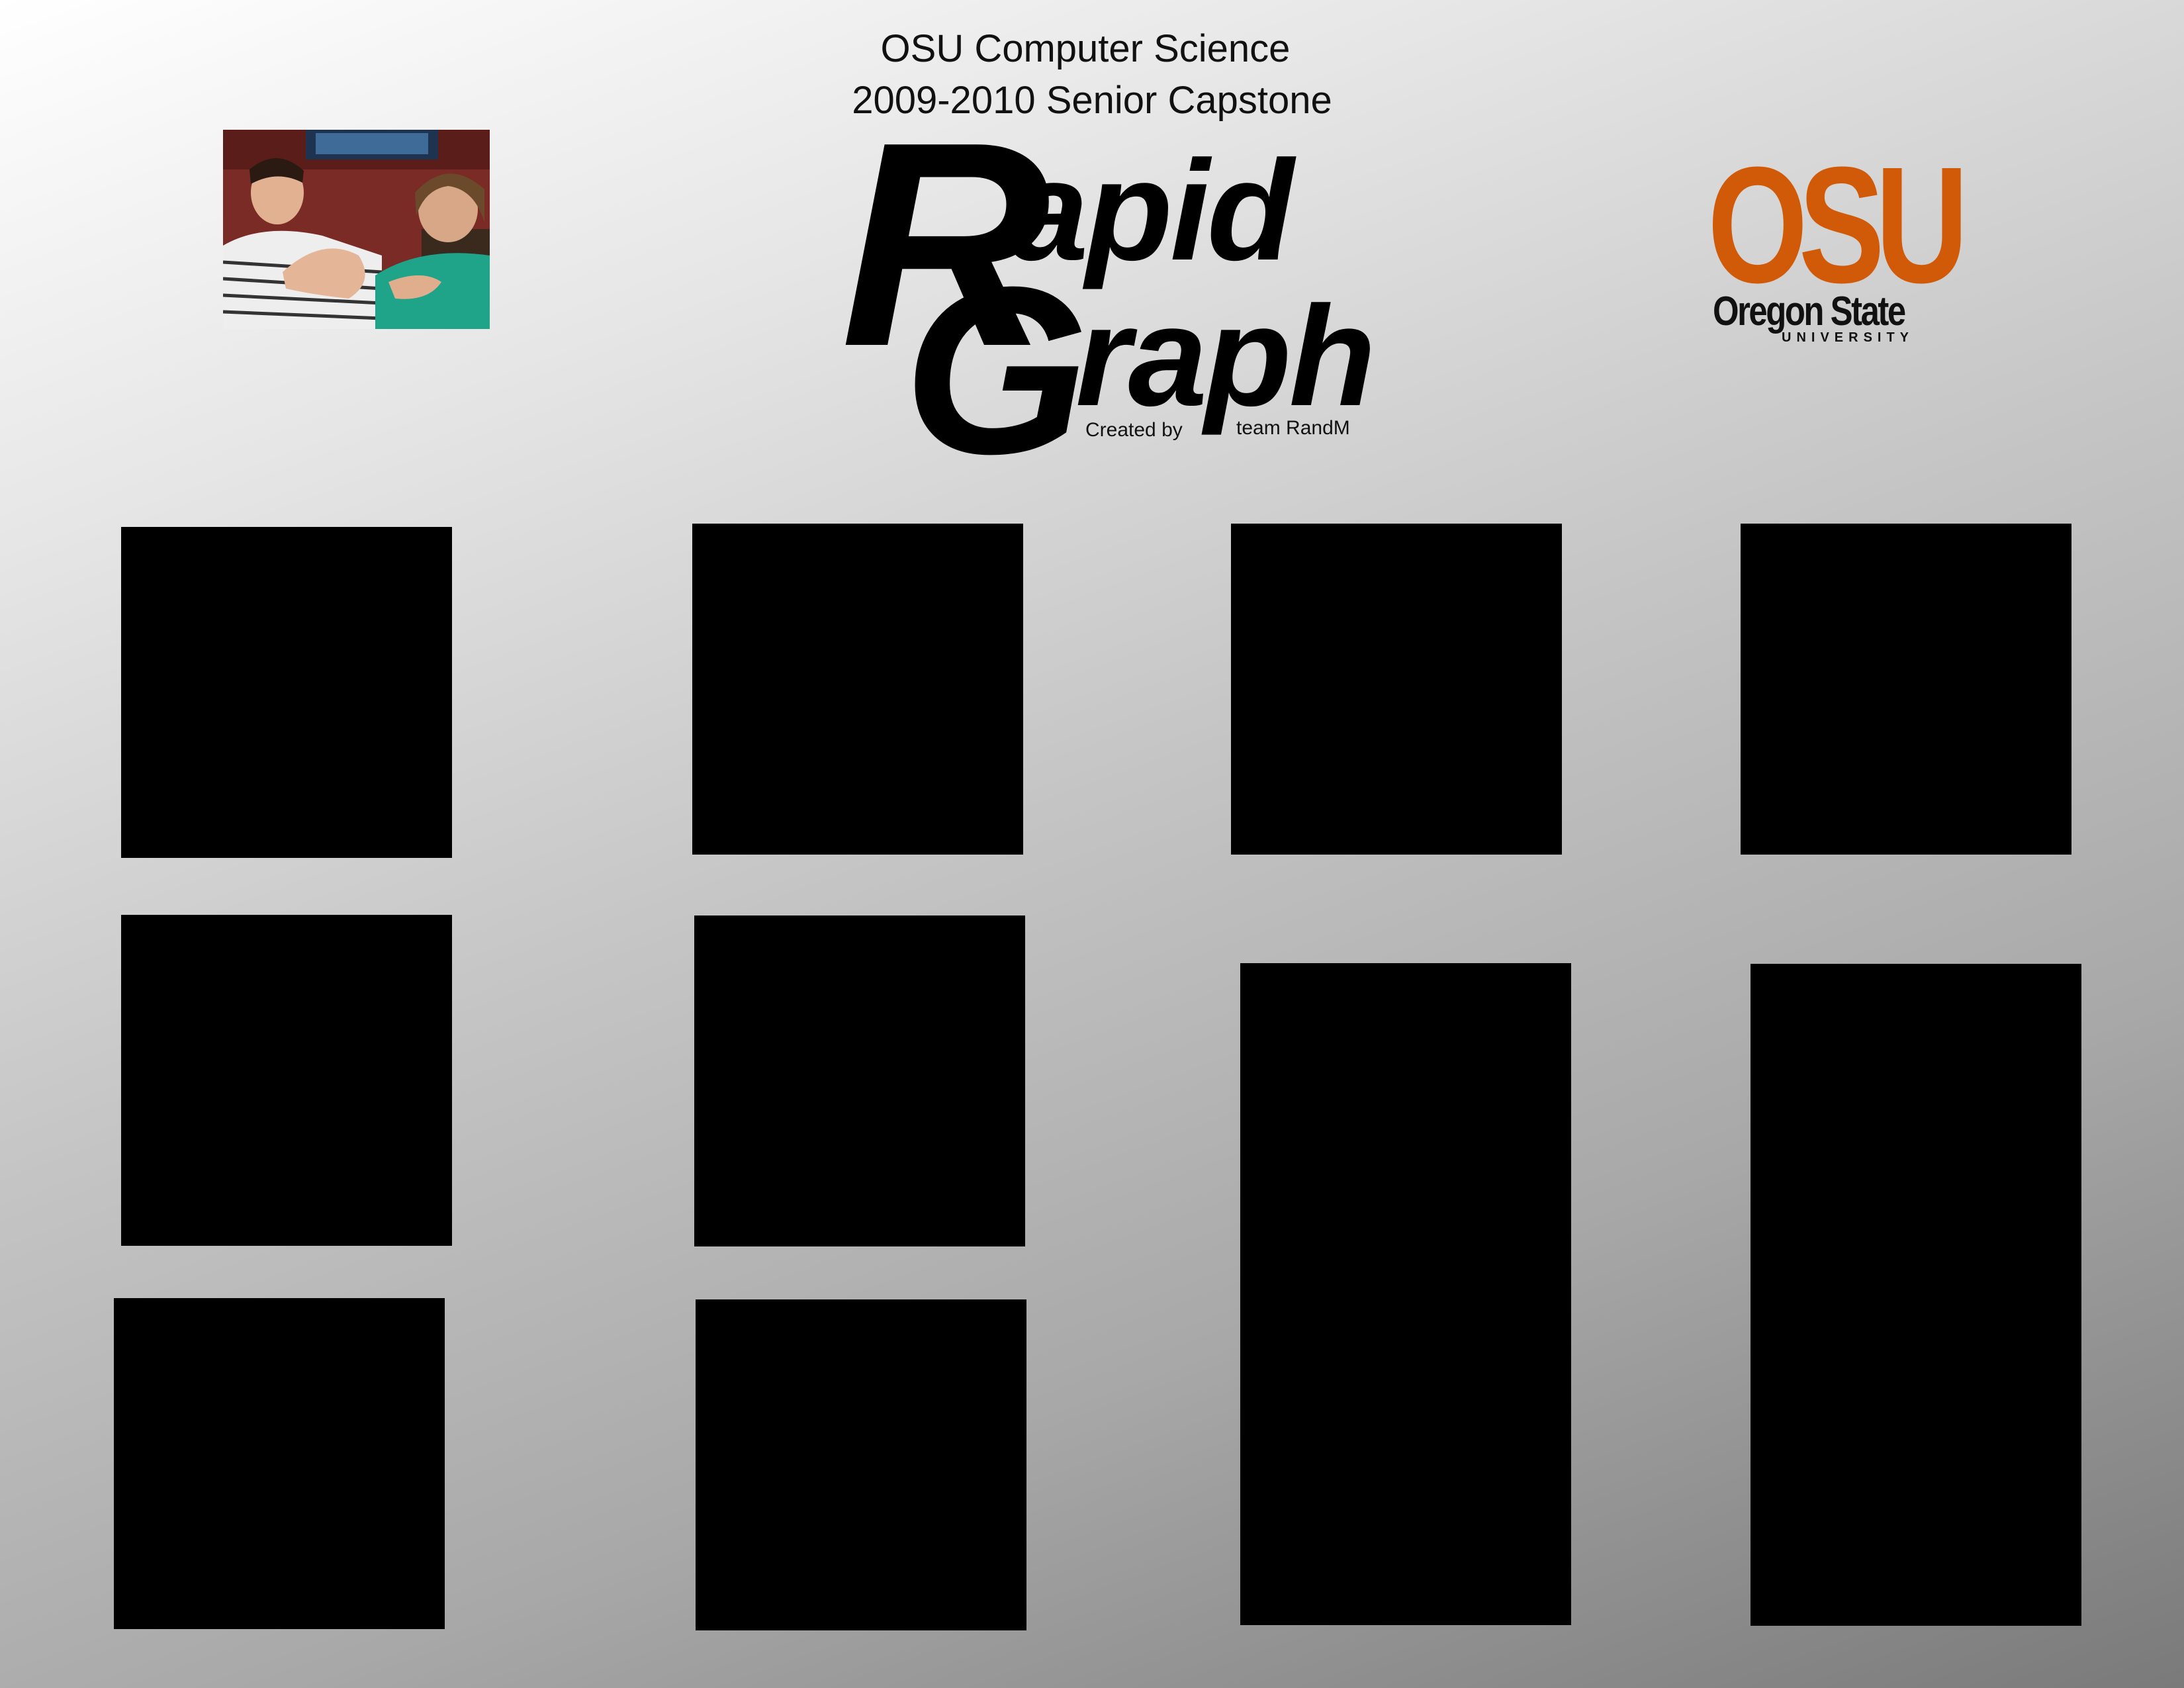  I want to click on osu-logo-name: Oregon State, so click(1809, 311).